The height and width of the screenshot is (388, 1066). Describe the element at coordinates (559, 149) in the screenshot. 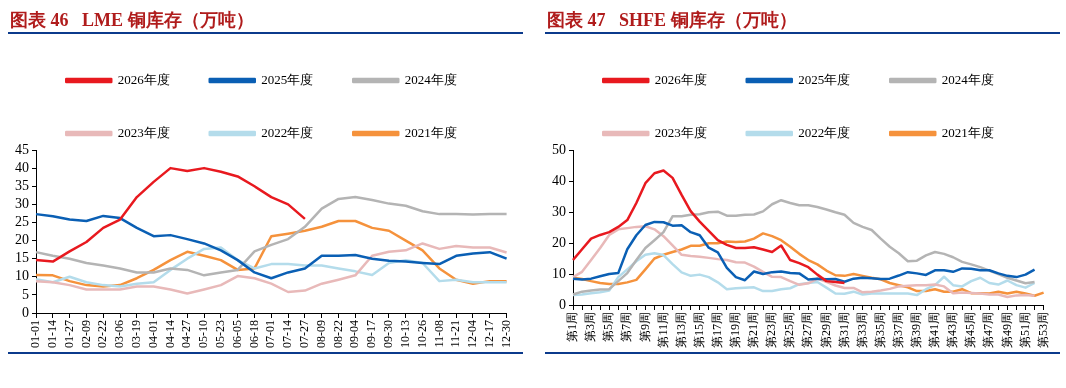

I see `y-tick-label: 50` at that location.